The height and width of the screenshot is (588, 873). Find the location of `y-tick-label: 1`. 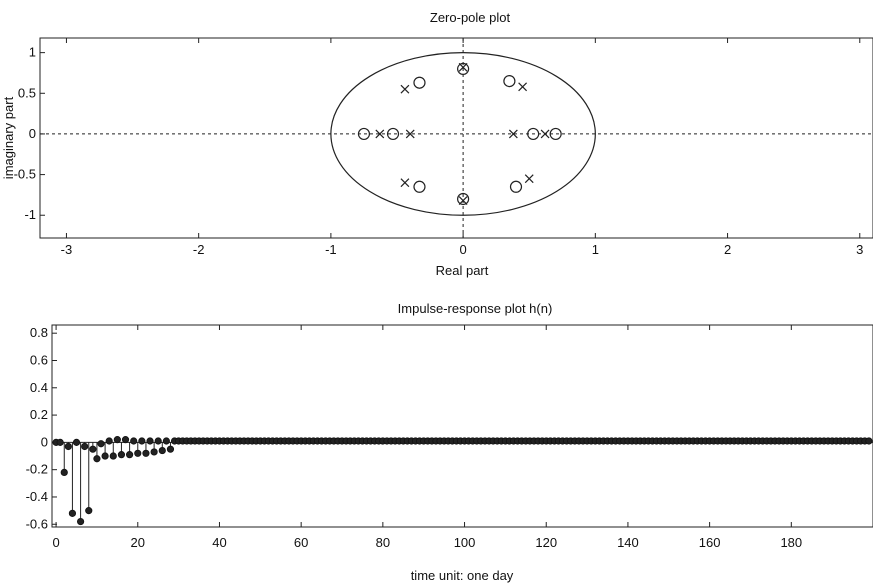

y-tick-label: 1 is located at coordinates (32, 52).